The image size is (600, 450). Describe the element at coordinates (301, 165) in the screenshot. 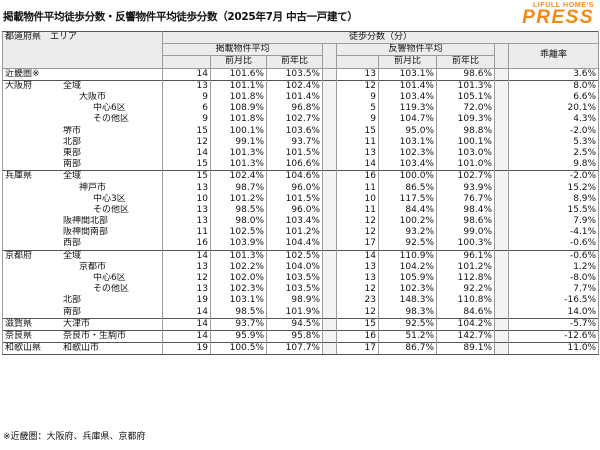

I see `table-row: 南部 15 101.3% 106.6% 14 103.4% 101.0% 9.8%` at that location.